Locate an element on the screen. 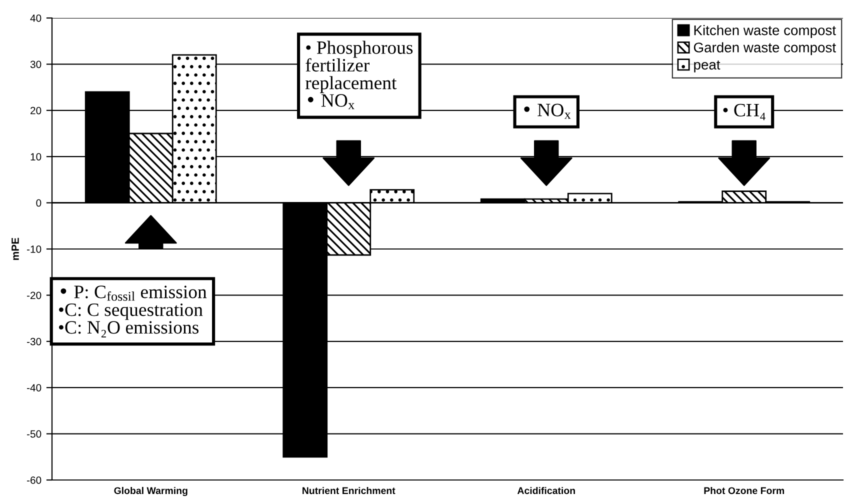 The image size is (845, 504). y-tick-label: -40 is located at coordinates (34, 388).